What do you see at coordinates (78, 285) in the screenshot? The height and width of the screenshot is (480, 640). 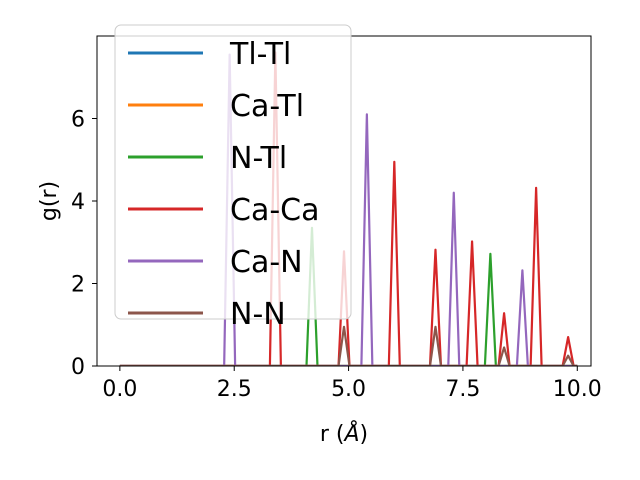 I see `y-tick-label: 2` at bounding box center [78, 285].